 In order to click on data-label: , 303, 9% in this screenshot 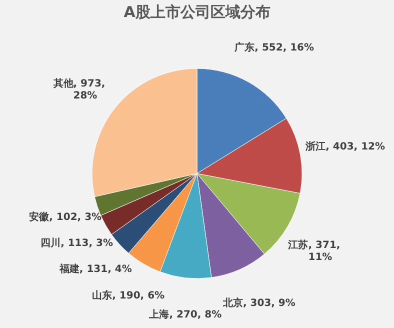, I will do `click(269, 304)`.